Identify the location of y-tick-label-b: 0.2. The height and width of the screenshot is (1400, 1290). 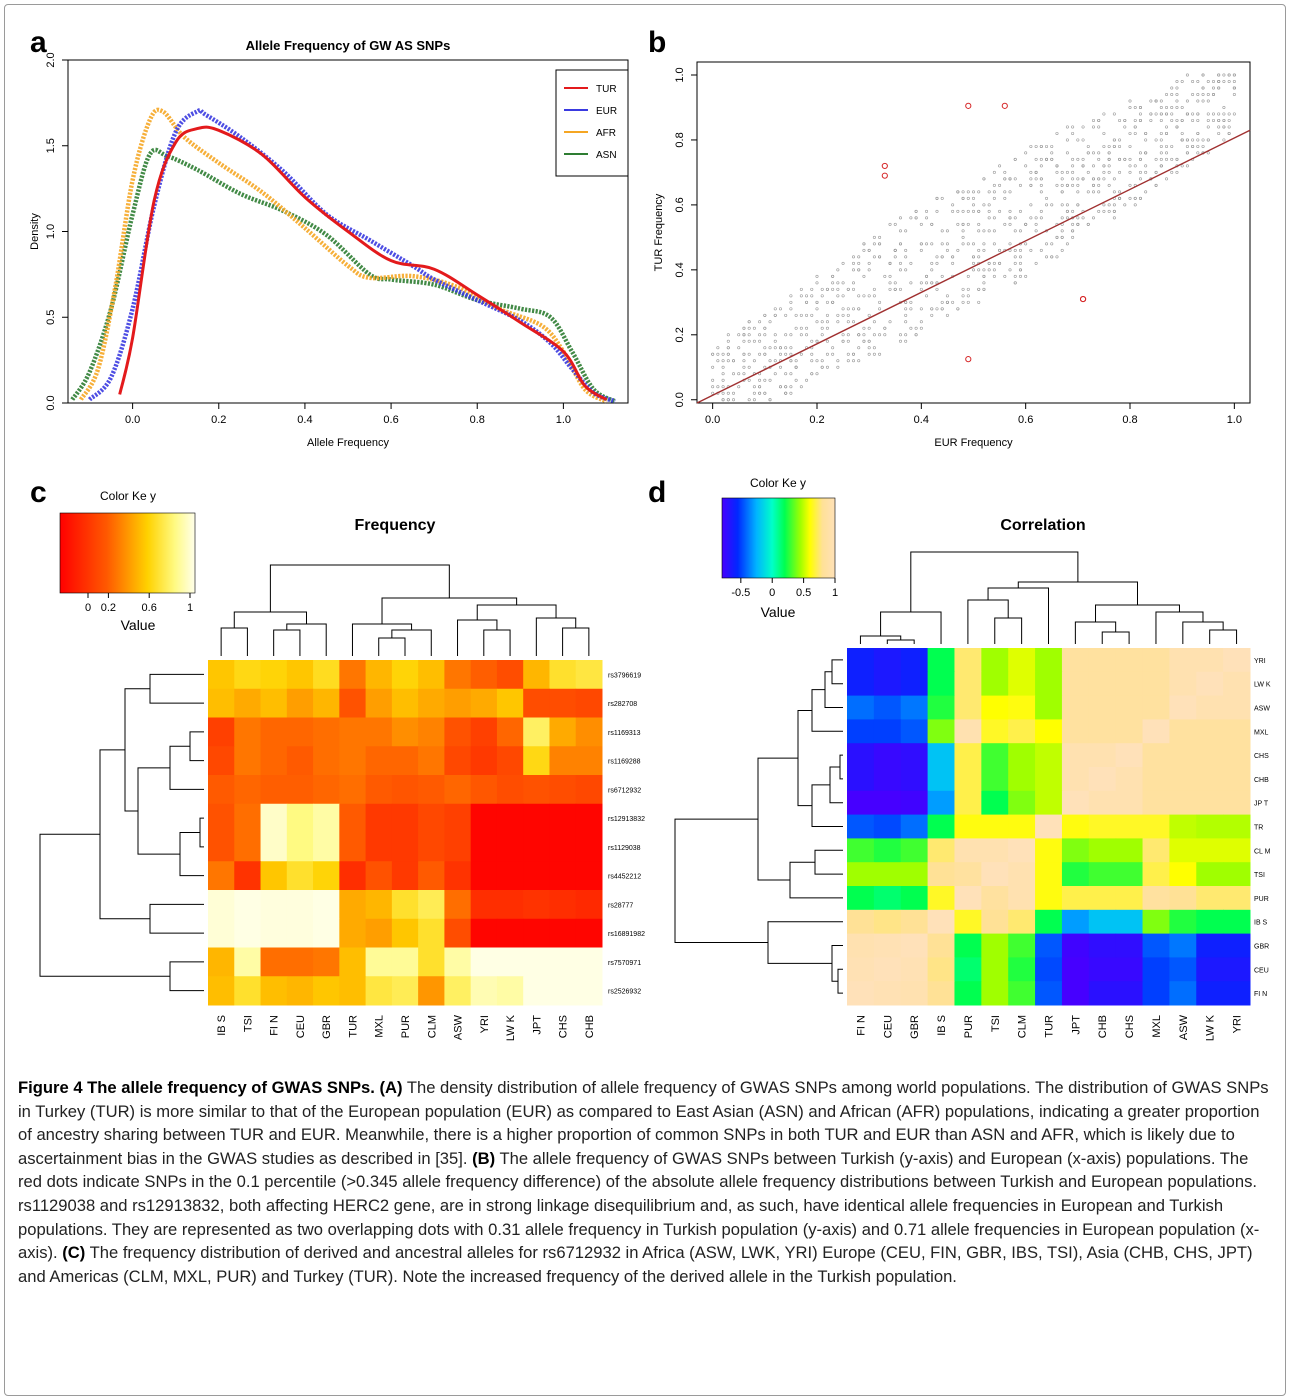
(680, 334).